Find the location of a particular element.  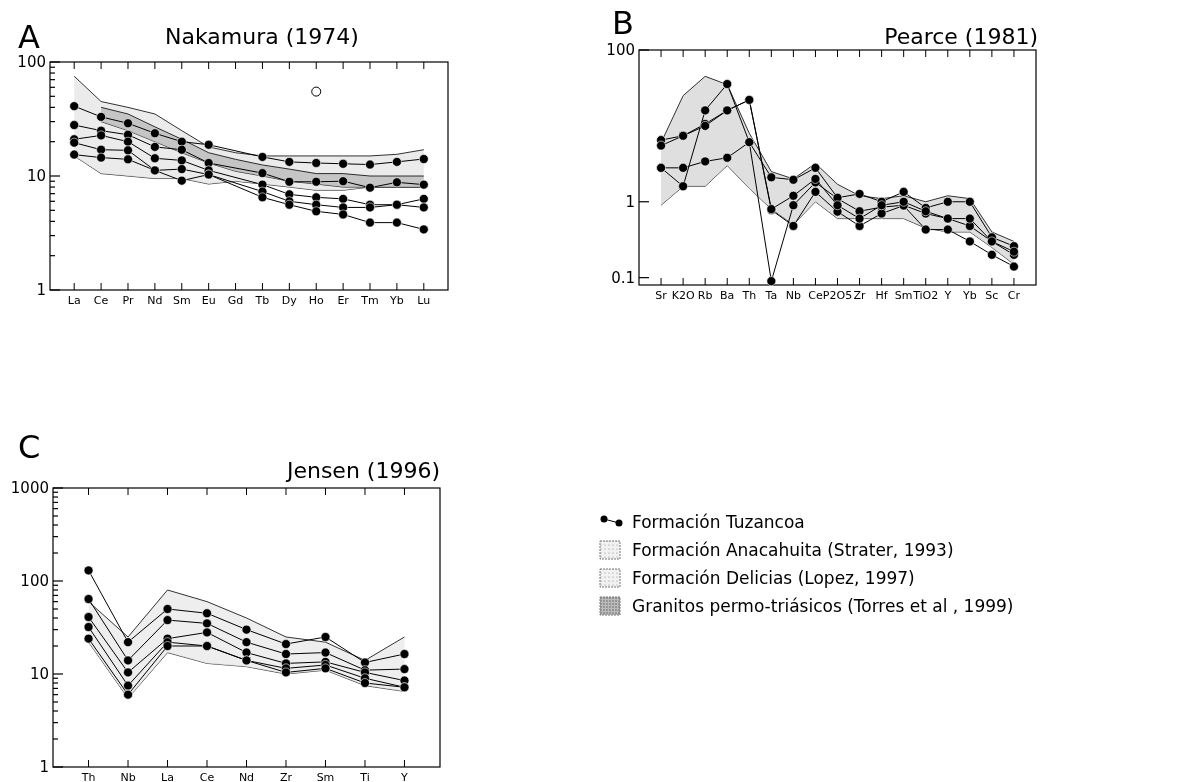

x-tick-label: Dy is located at coordinates (289, 300).